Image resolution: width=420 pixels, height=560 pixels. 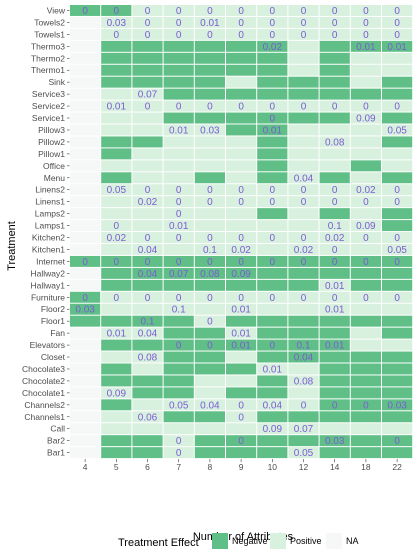 What do you see at coordinates (50, 214) in the screenshot?
I see `y-tick-label-lamps2: Lamps2` at bounding box center [50, 214].